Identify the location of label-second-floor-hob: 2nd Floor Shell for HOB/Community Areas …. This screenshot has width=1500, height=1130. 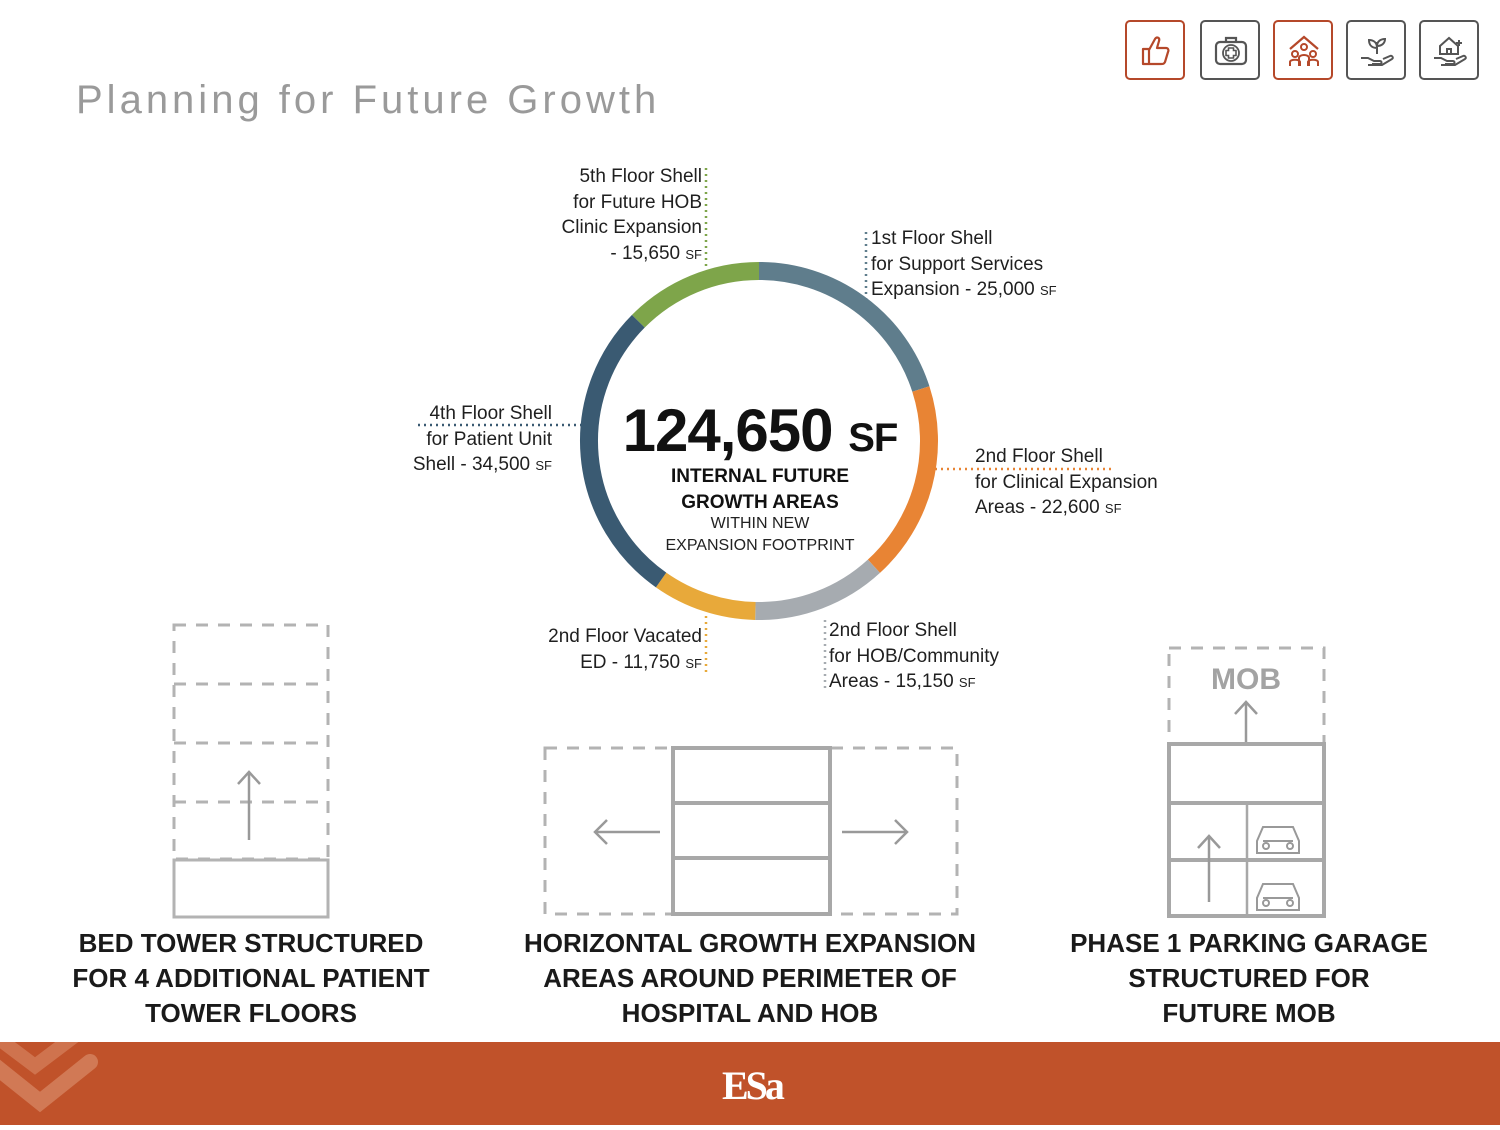
(914, 657).